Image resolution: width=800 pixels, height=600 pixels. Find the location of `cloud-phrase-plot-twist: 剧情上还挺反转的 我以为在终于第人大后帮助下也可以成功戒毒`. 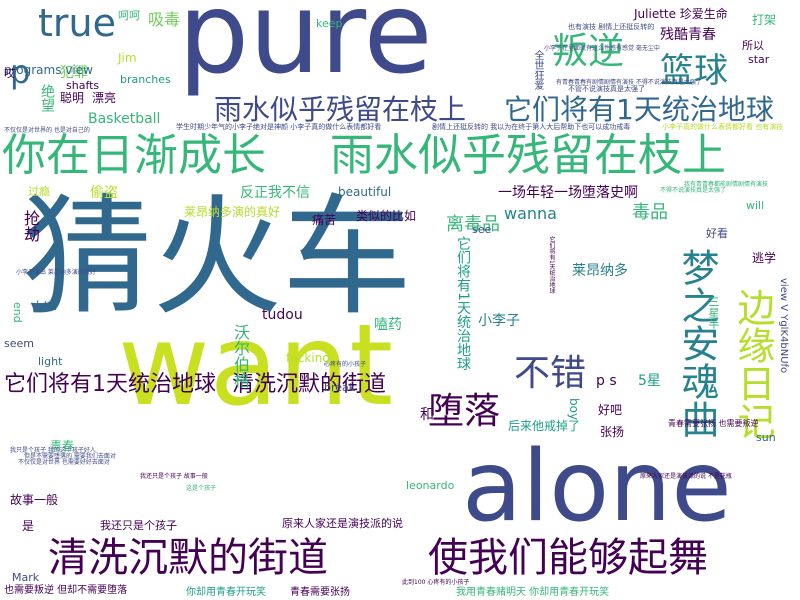

cloud-phrase-plot-twist: 剧情上还挺反转的 我以为在终于第人大后帮助下也可以成功戒毒 is located at coordinates (531, 127).